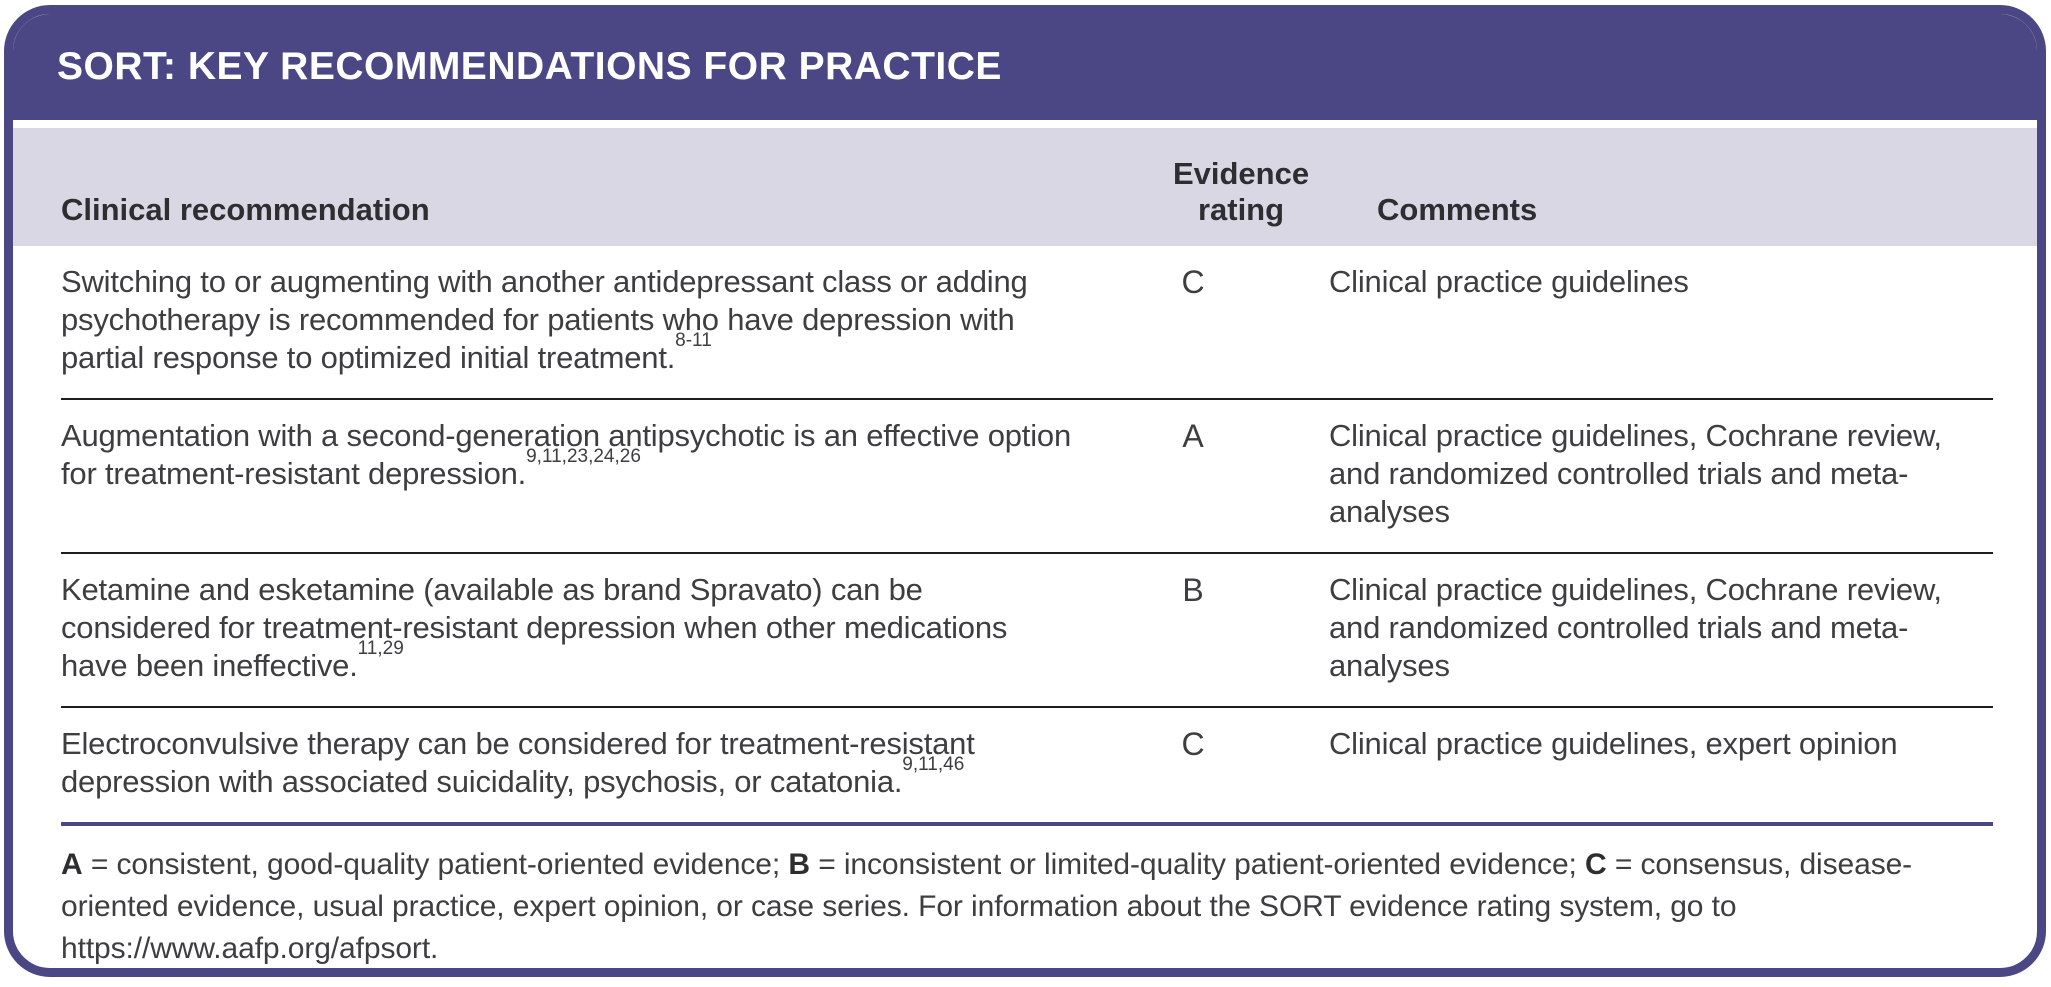 This screenshot has width=2051, height=987. What do you see at coordinates (245, 209) in the screenshot?
I see `column-header-clinical-recommendation: Clinical recommendation` at bounding box center [245, 209].